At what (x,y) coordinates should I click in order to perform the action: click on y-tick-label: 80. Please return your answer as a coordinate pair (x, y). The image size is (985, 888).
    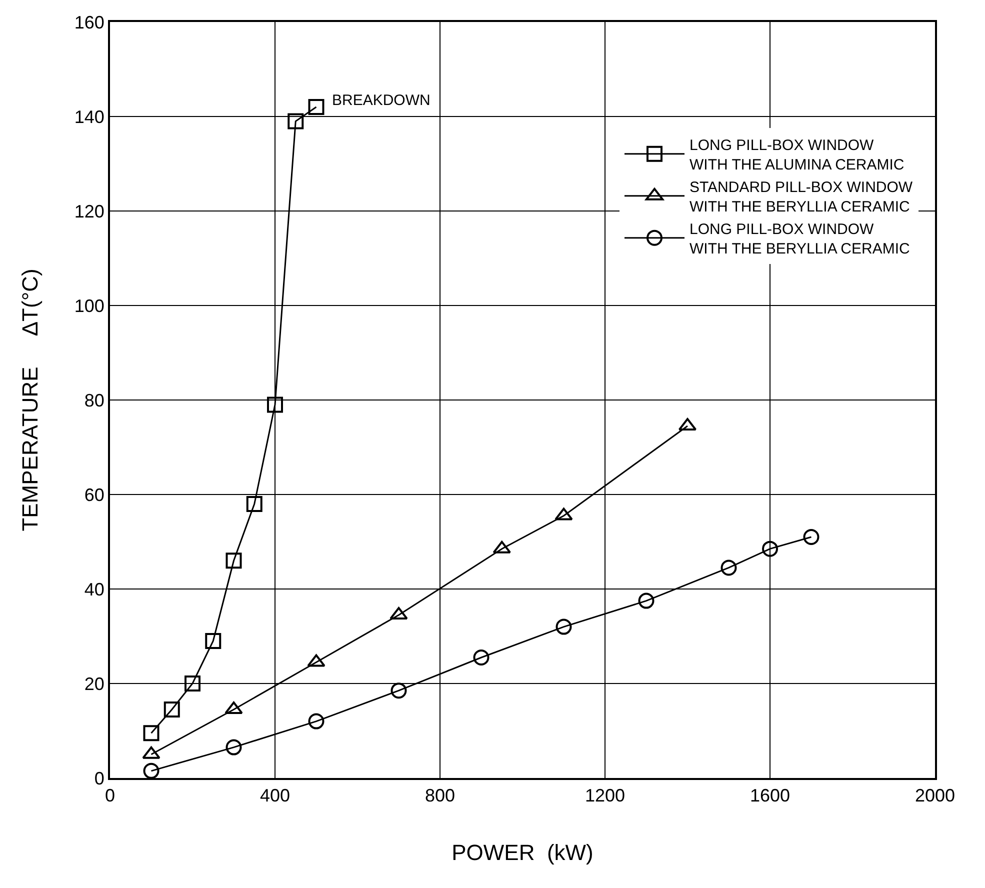
    Looking at the image, I should click on (94, 400).